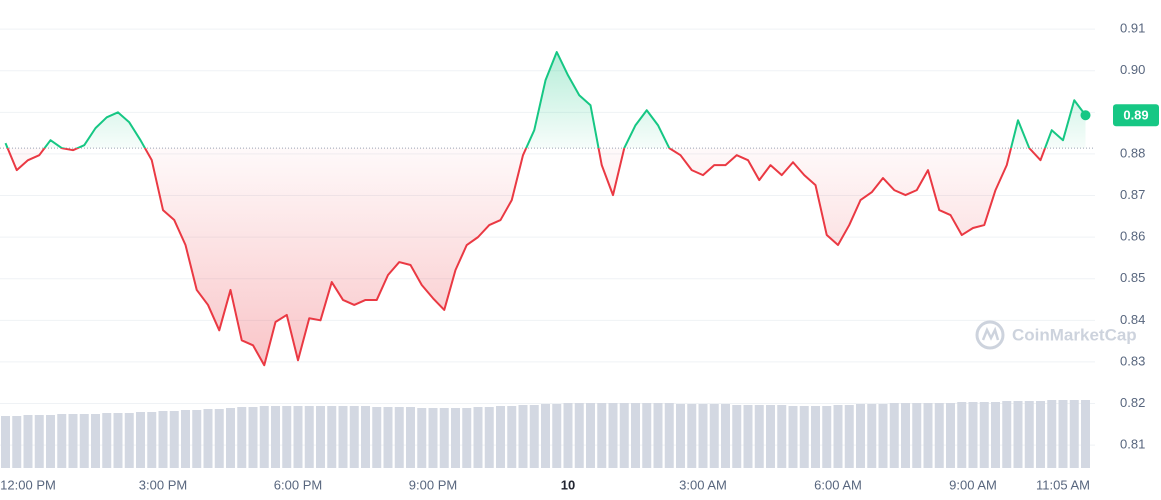 Image resolution: width=1161 pixels, height=500 pixels. What do you see at coordinates (163, 484) in the screenshot?
I see `x-tick-label: 3:00 PM` at bounding box center [163, 484].